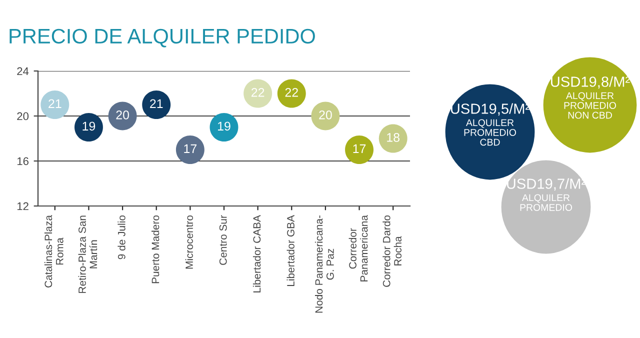  What do you see at coordinates (22, 206) in the screenshot?
I see `y-tick-label: 12` at bounding box center [22, 206].